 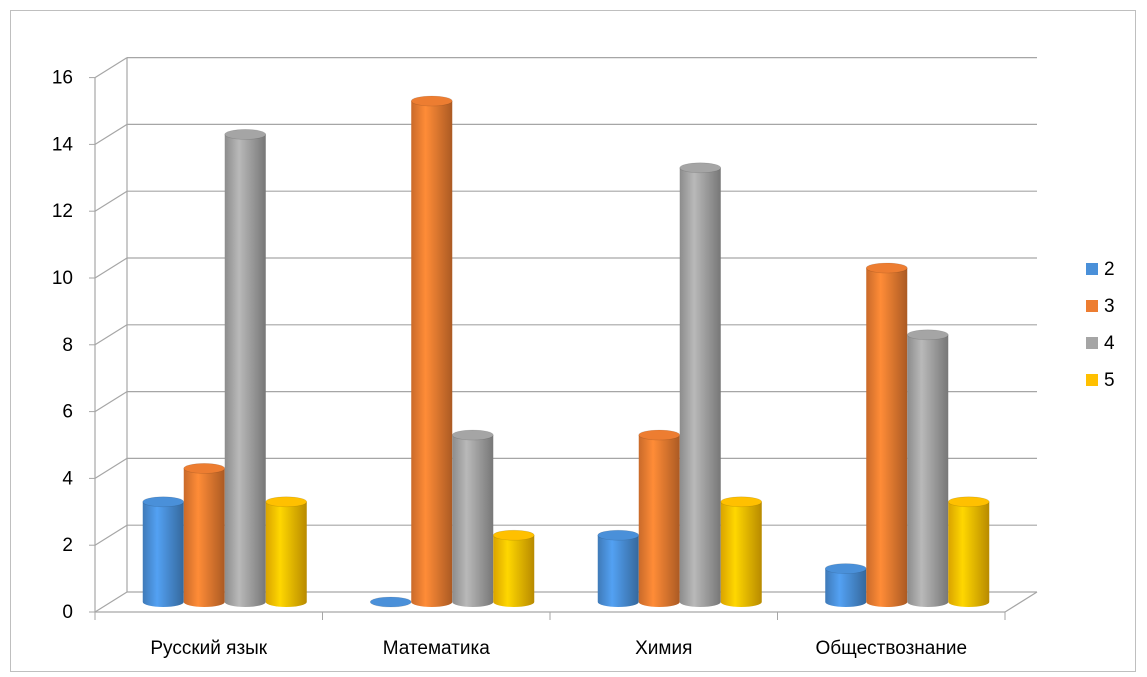 I want to click on x-category-label: Обществознание, so click(x=891, y=648).